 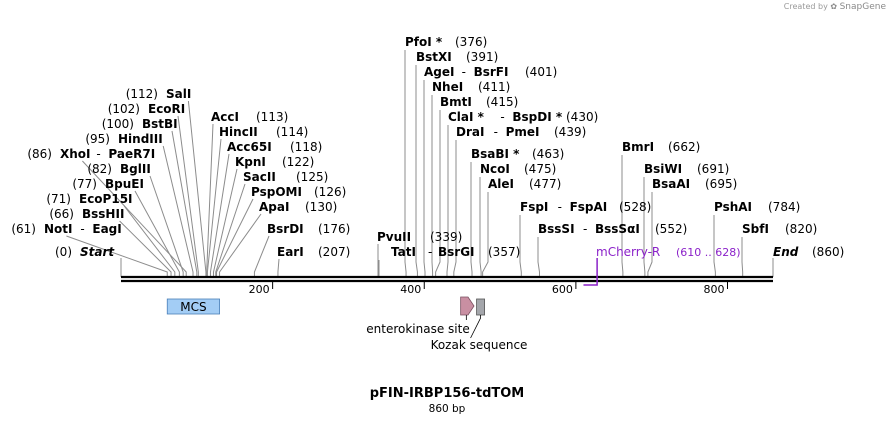 What do you see at coordinates (455, 208) in the screenshot?
I see `site-leader-drai` at bounding box center [455, 208].